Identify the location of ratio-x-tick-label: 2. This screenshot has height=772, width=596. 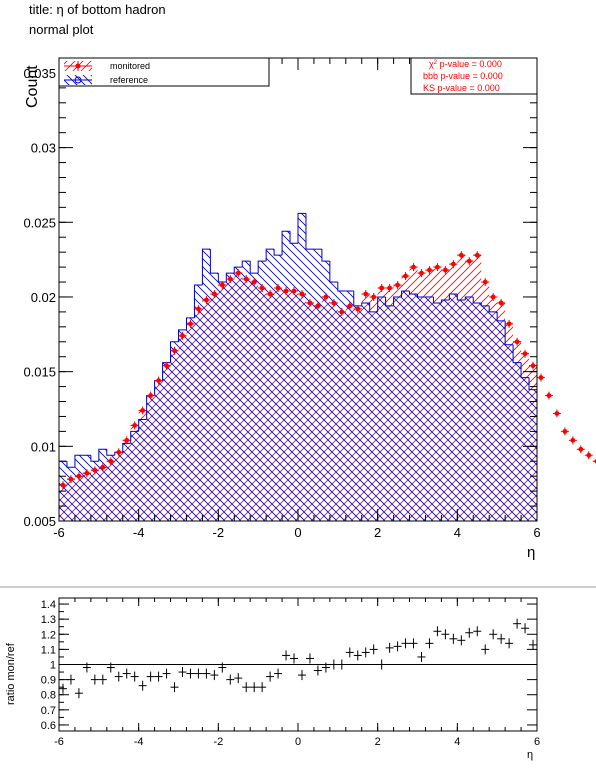
(378, 742).